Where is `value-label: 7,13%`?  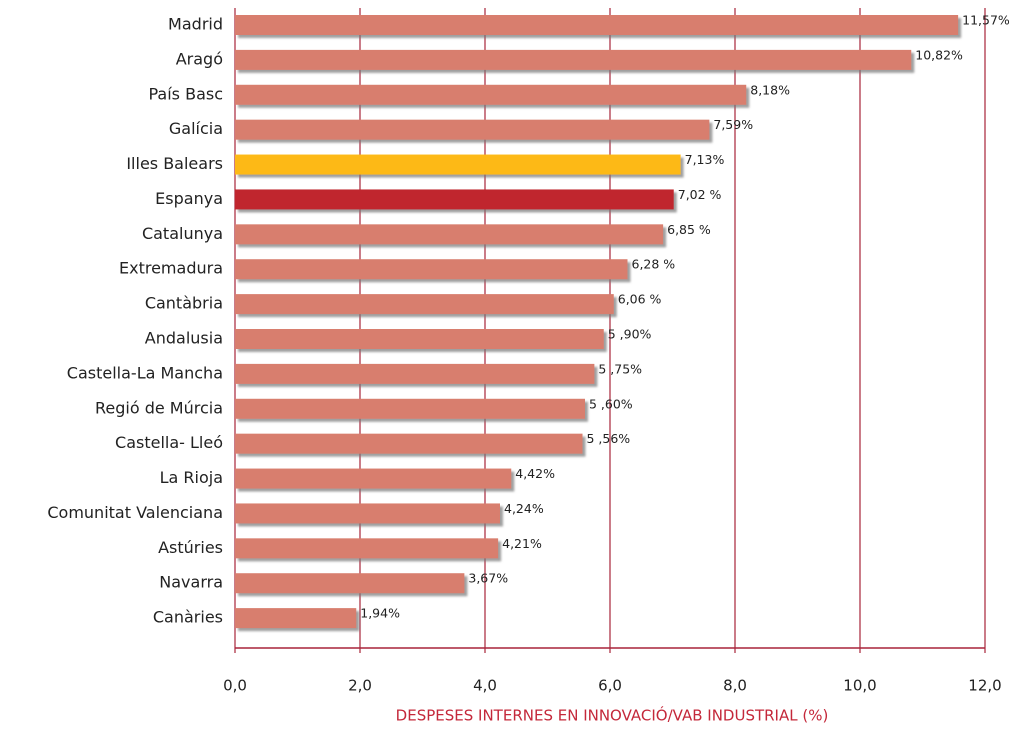
value-label: 7,13% is located at coordinates (705, 159).